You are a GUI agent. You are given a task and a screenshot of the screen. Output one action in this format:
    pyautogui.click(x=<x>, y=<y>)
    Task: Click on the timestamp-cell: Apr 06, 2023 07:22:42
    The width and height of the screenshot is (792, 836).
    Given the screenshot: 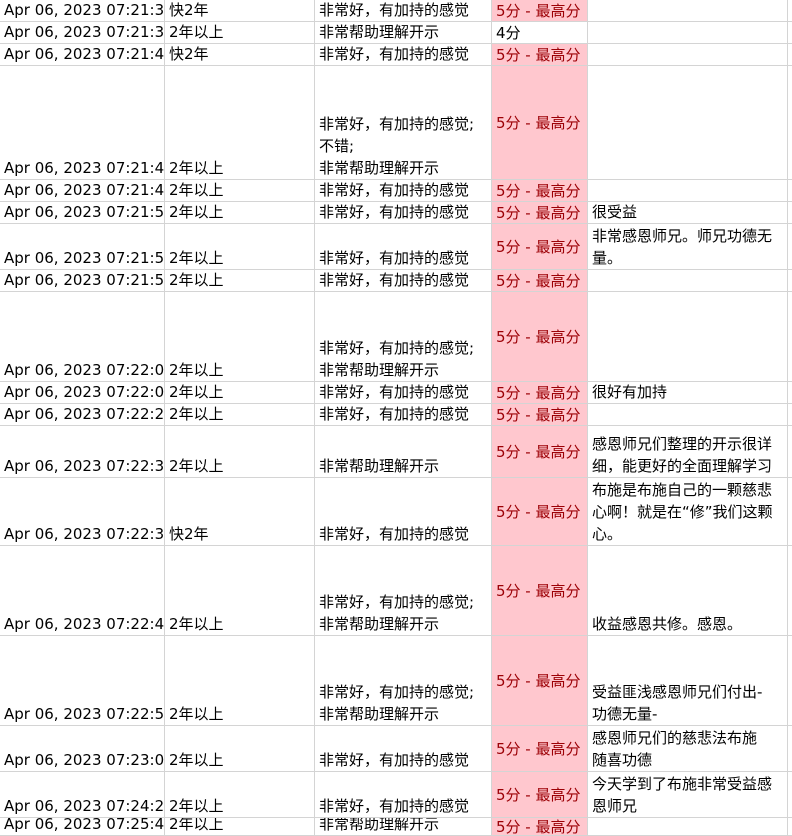 What is the action you would take?
    pyautogui.click(x=82, y=591)
    